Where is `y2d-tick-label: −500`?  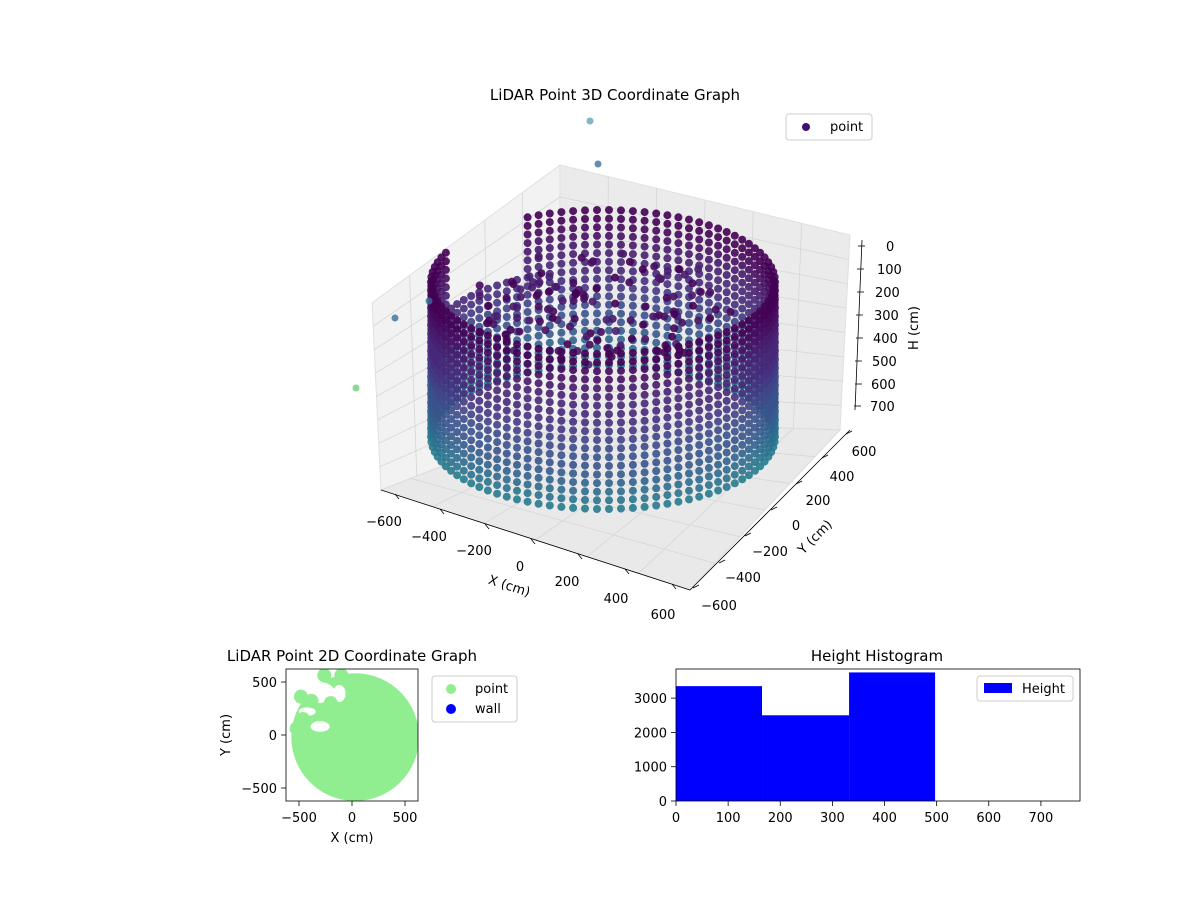 y2d-tick-label: −500 is located at coordinates (259, 789).